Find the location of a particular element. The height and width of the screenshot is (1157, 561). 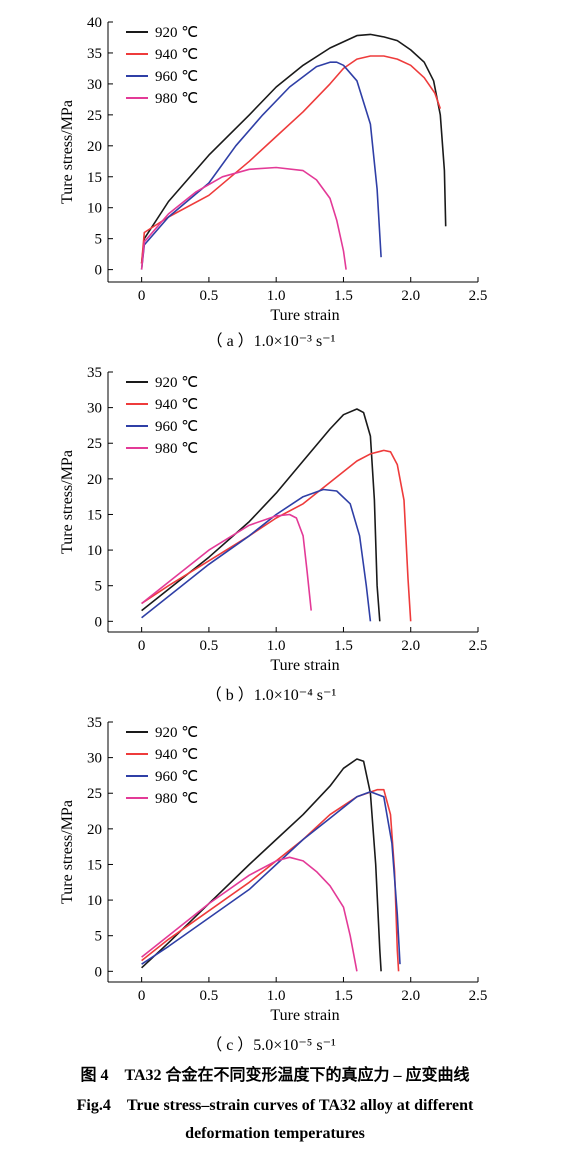

figure-title-en-line2: deformation temperatures is located at coordinates (275, 1133).